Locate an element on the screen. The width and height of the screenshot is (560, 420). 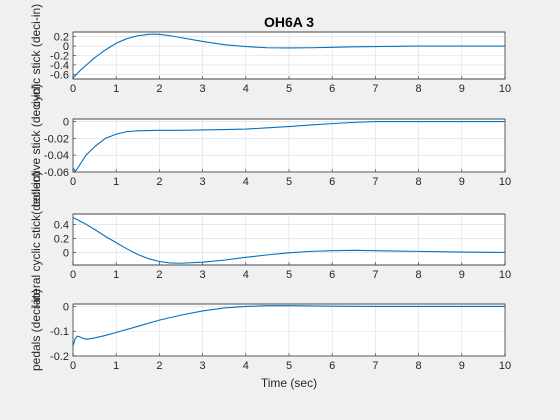
y-tick-label: -0.04 is located at coordinates (56, 156).